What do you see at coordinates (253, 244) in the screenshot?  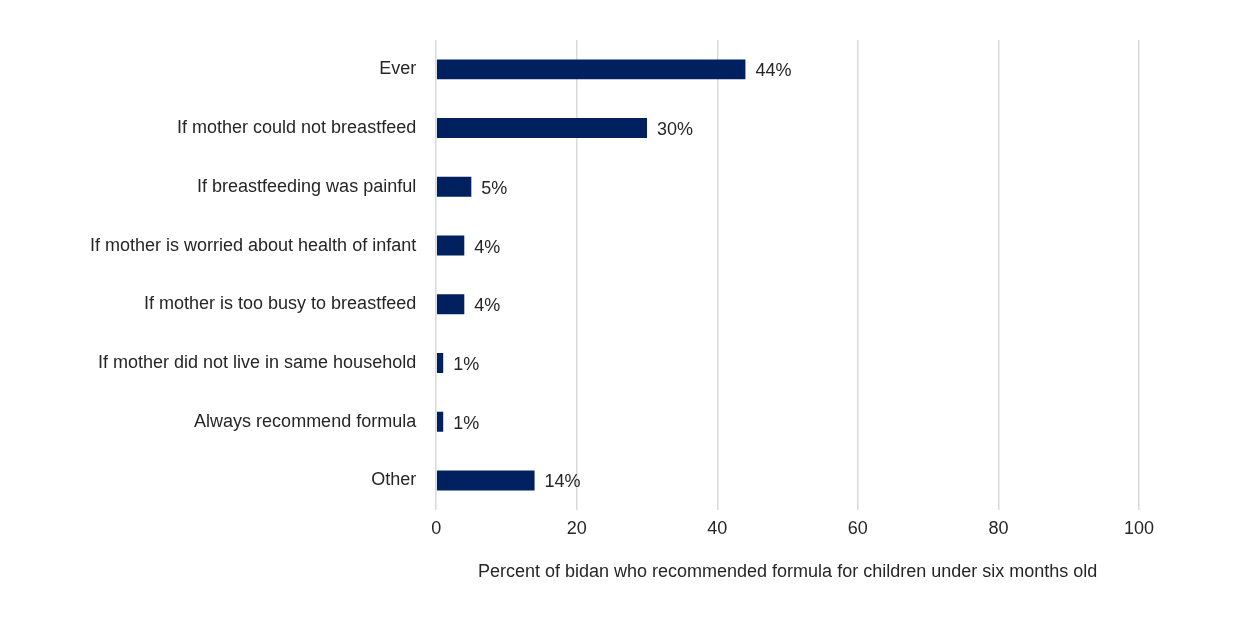 I see `y-tick-label: If mother is worried about health of infant` at bounding box center [253, 244].